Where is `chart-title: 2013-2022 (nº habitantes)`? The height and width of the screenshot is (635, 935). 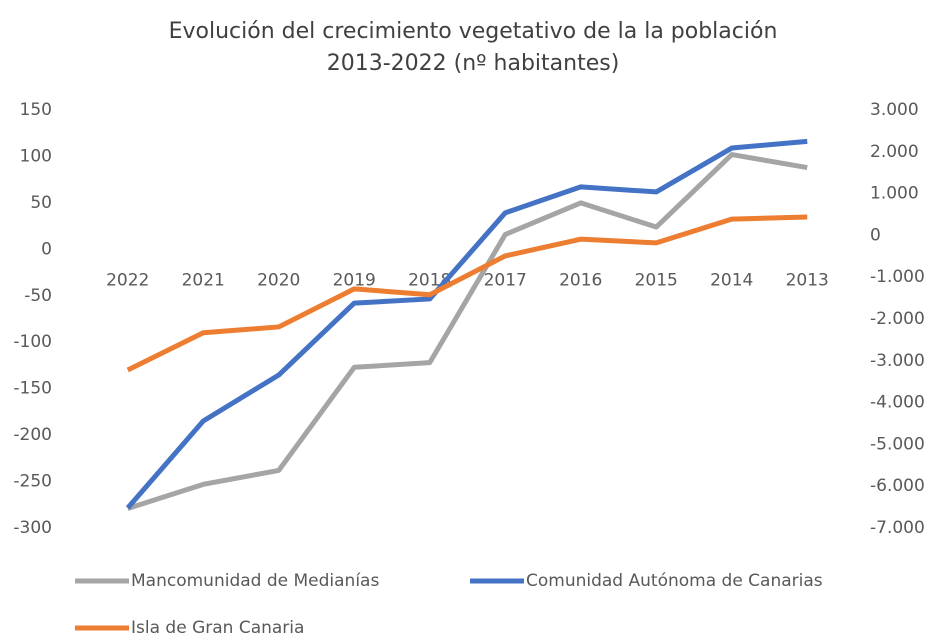 chart-title: 2013-2022 (nº habitantes) is located at coordinates (473, 63).